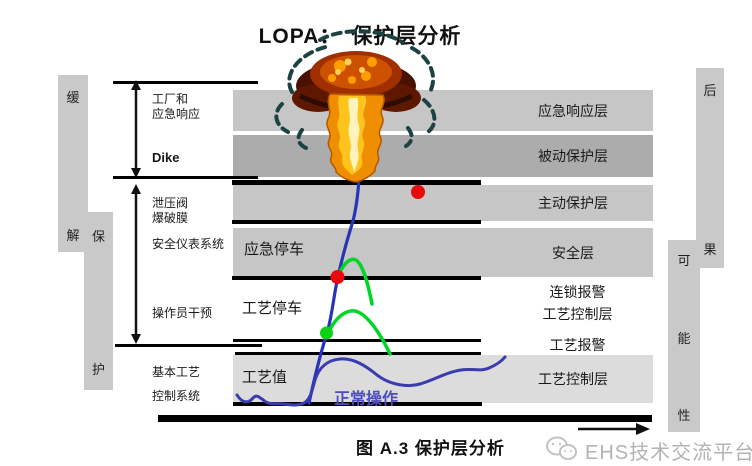 The height and width of the screenshot is (466, 752). I want to click on rail-consequence: 后 果, so click(710, 168).